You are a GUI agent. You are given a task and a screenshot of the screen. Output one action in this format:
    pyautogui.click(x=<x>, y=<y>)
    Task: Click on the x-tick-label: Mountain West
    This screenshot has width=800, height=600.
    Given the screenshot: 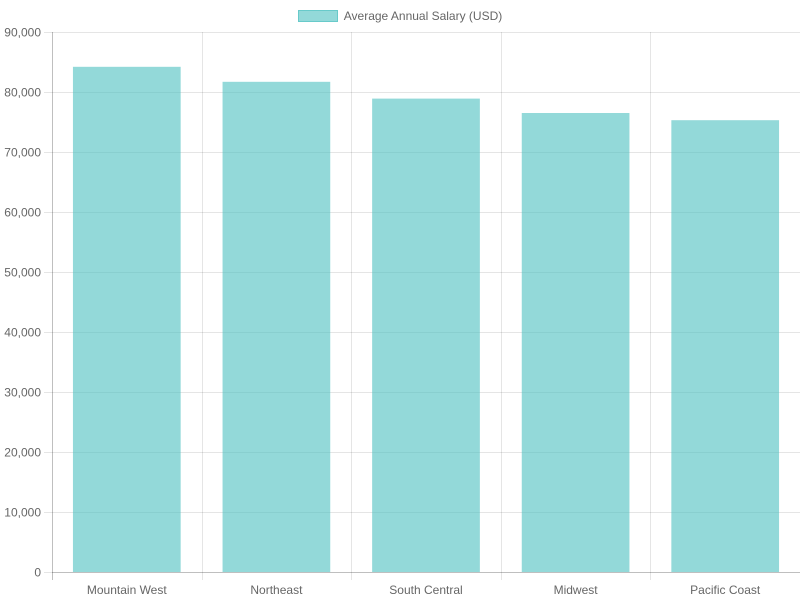 What is the action you would take?
    pyautogui.click(x=127, y=590)
    